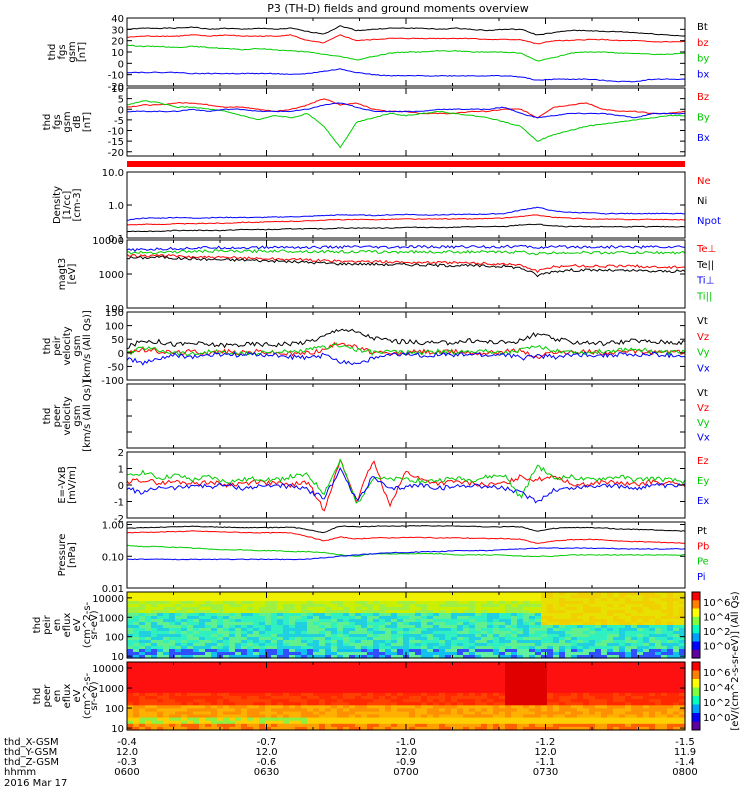  What do you see at coordinates (52, 52) in the screenshot?
I see `y-axis-label: thd` at bounding box center [52, 52].